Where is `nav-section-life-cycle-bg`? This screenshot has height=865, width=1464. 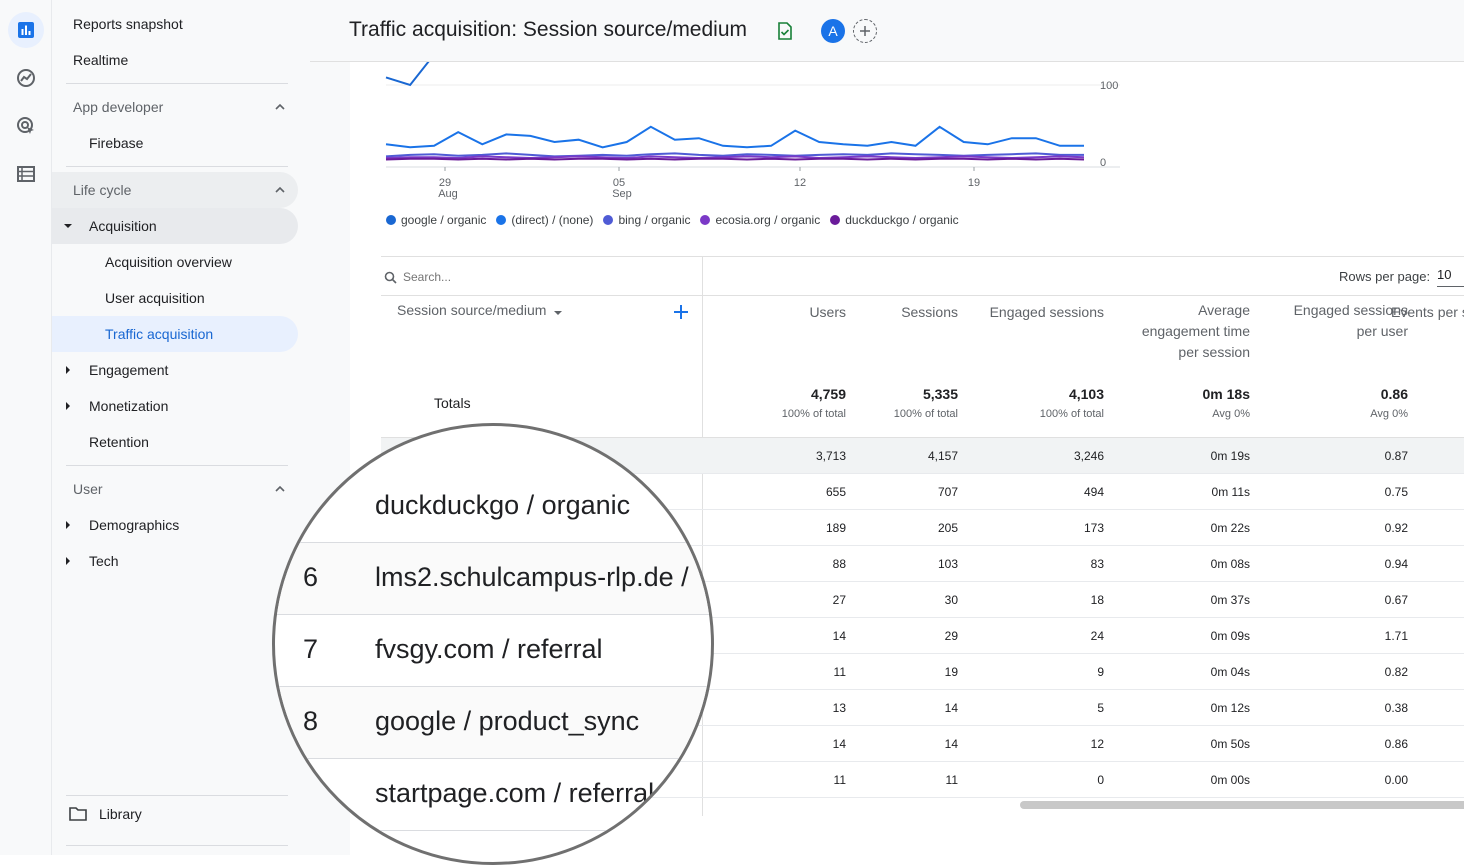 nav-section-life-cycle-bg is located at coordinates (175, 190).